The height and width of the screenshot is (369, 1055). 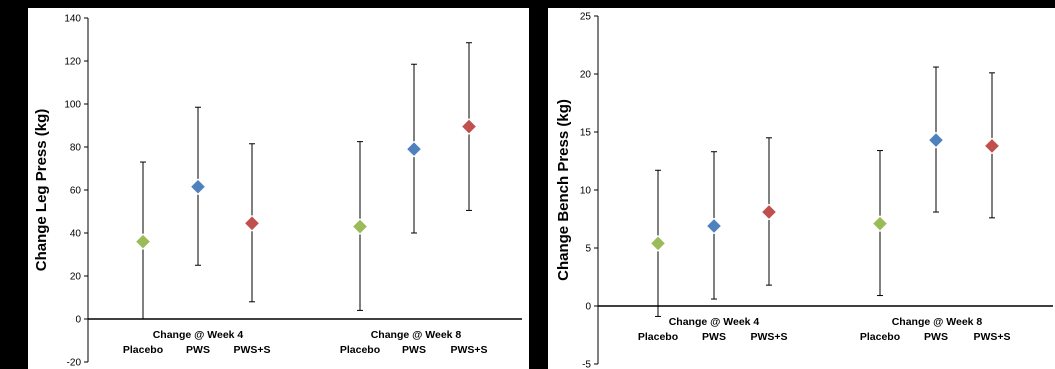 What do you see at coordinates (76, 234) in the screenshot?
I see `y-tick-label: 40` at bounding box center [76, 234].